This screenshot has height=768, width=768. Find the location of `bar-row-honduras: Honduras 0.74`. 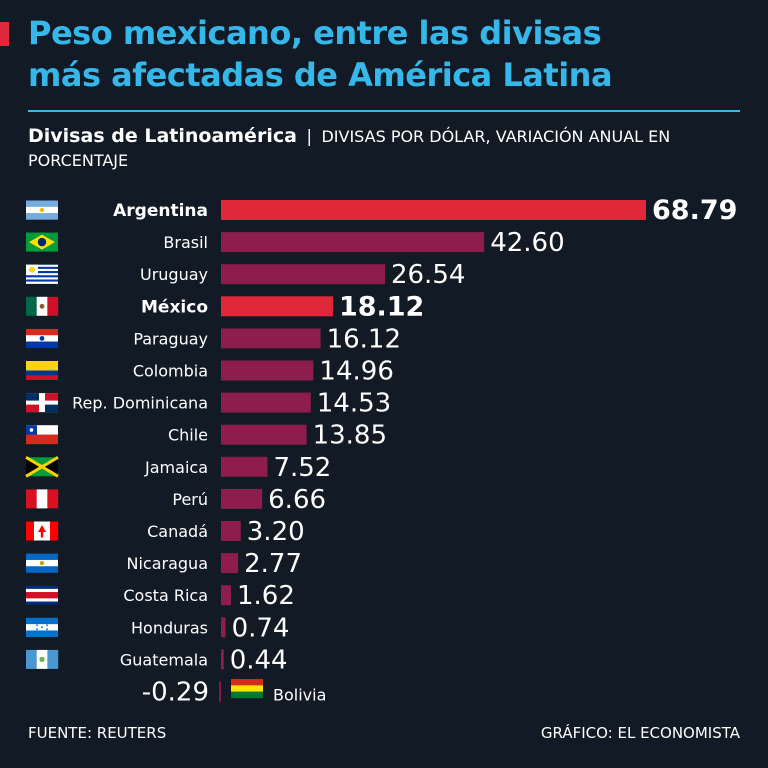

bar-row-honduras: Honduras 0.74 is located at coordinates (157, 628).